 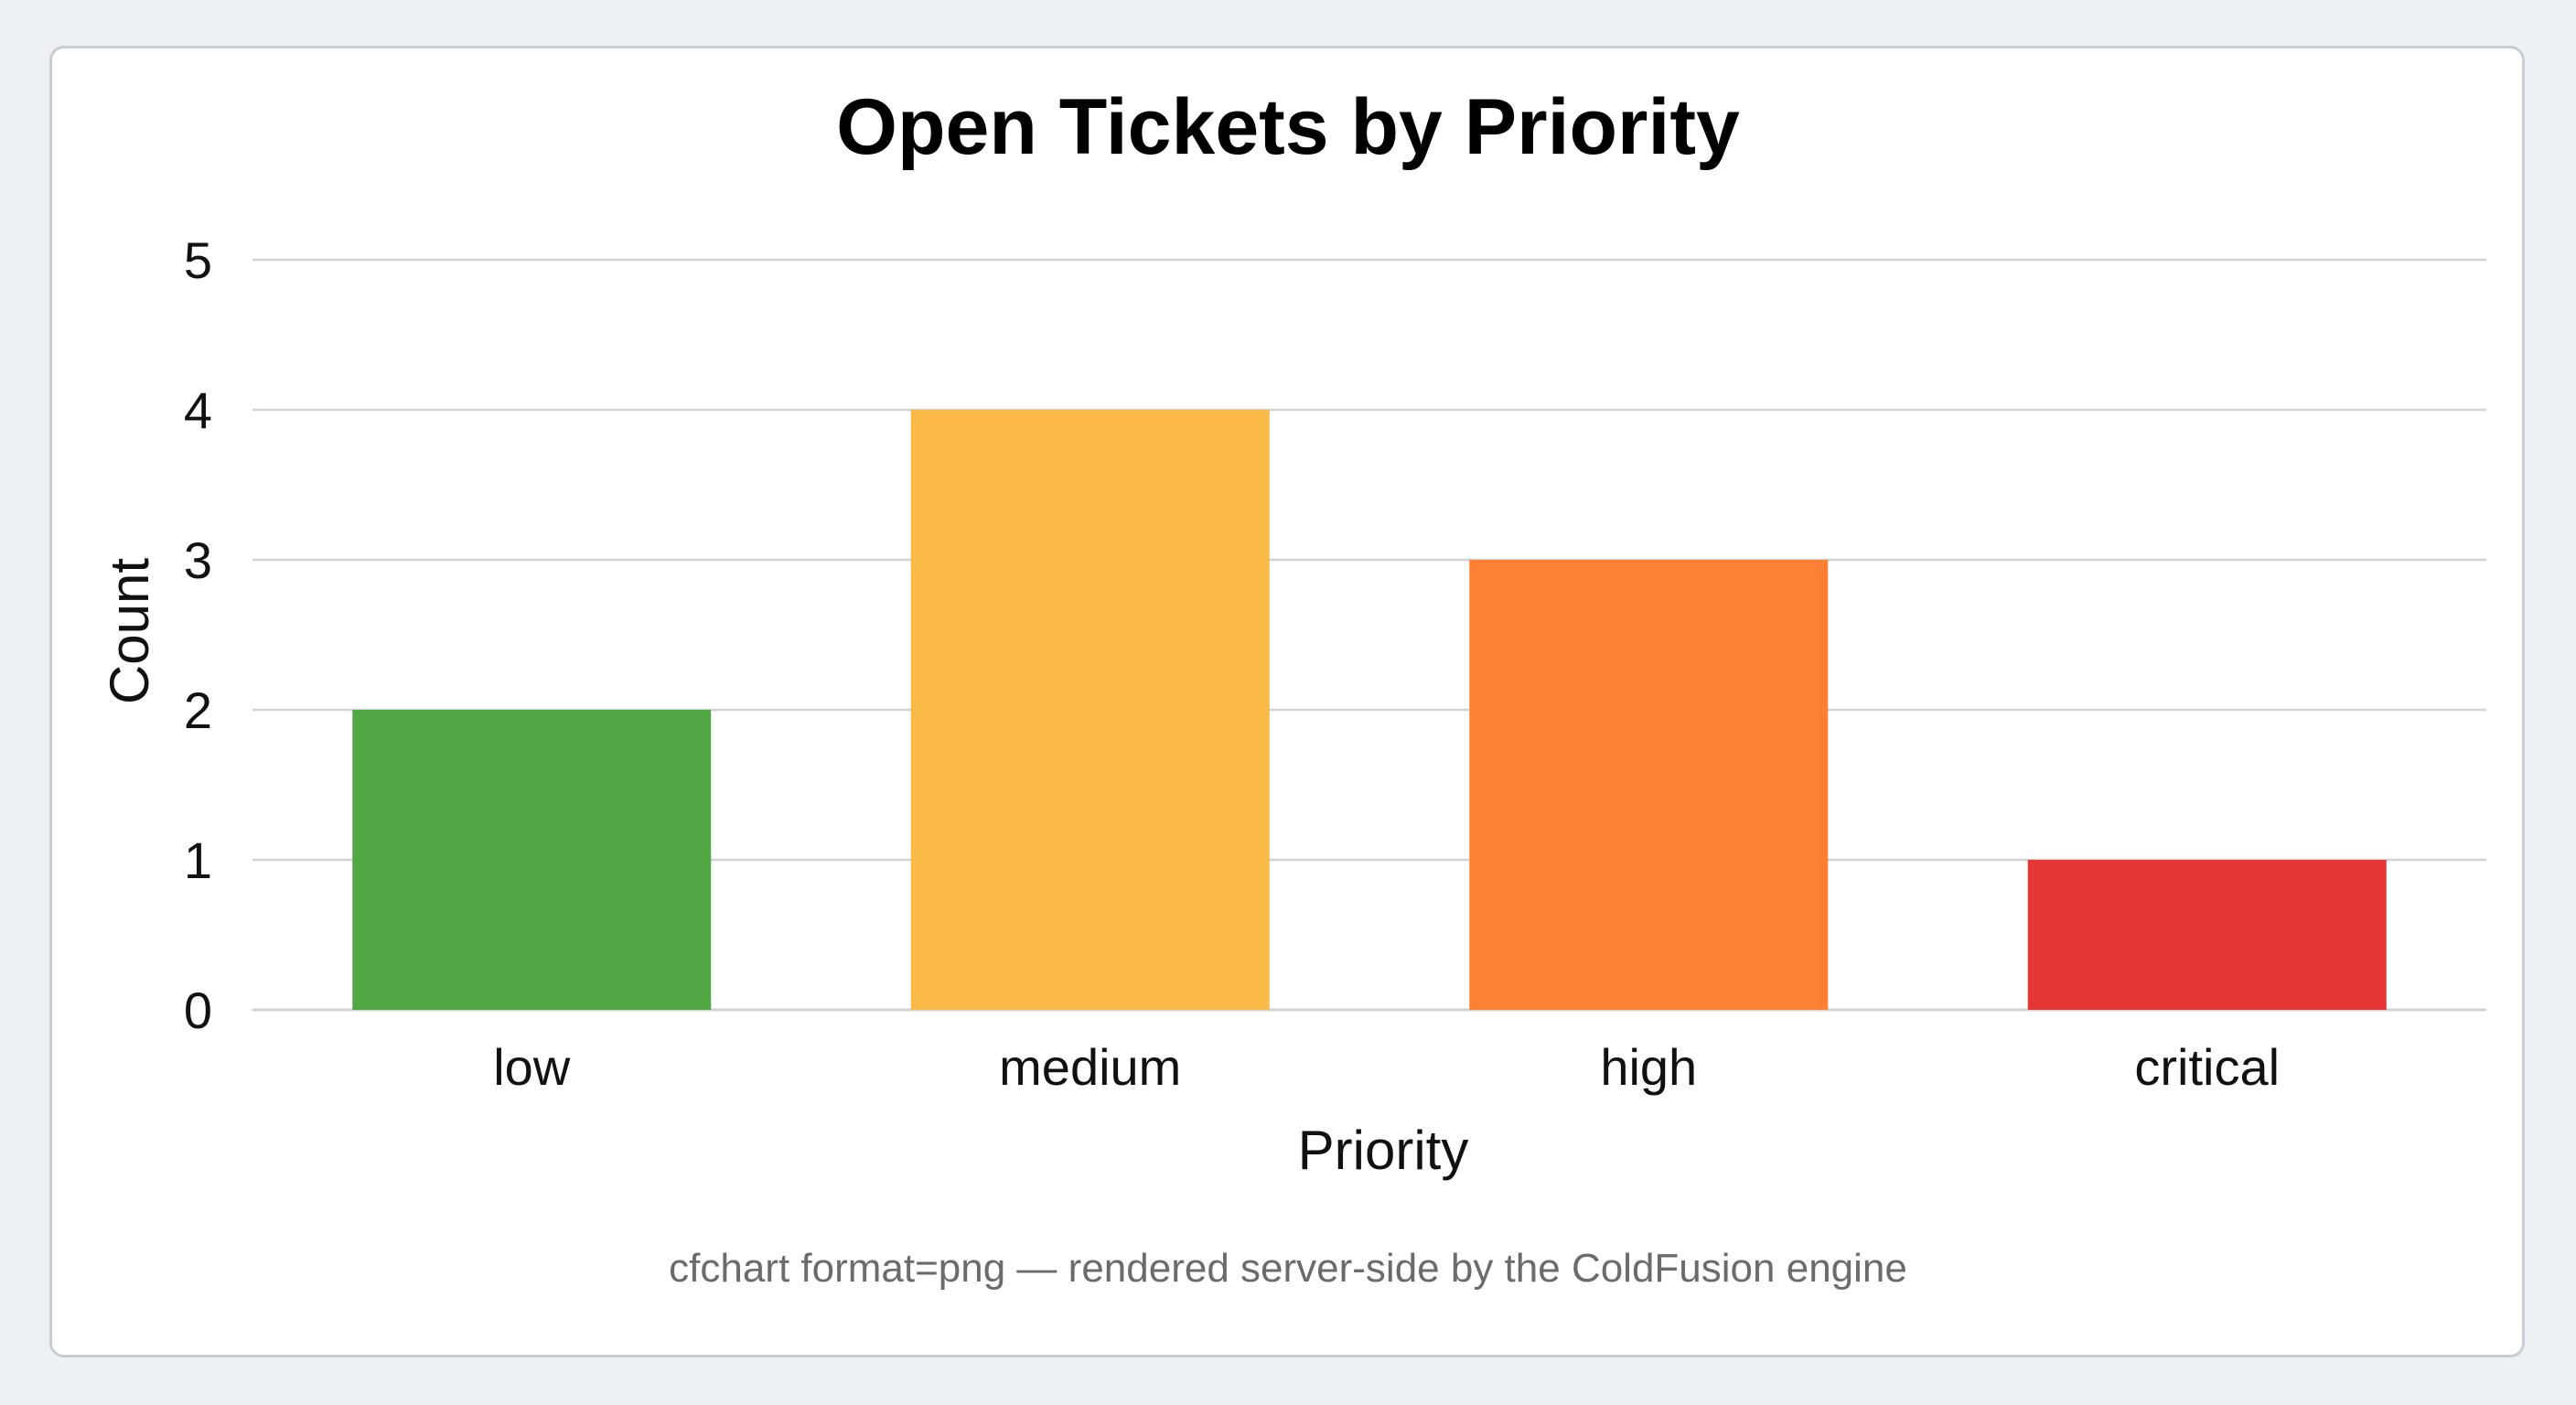 I want to click on bar-high, so click(x=1649, y=785).